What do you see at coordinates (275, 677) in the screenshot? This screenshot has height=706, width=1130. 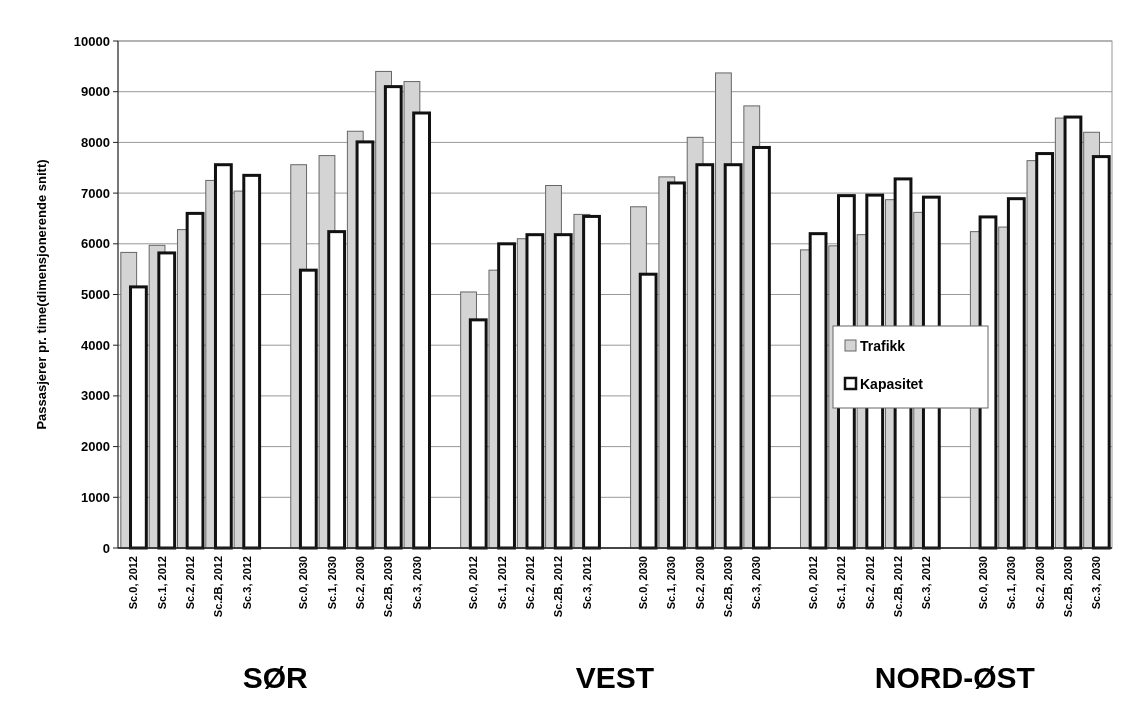 I see `text: SØR` at bounding box center [275, 677].